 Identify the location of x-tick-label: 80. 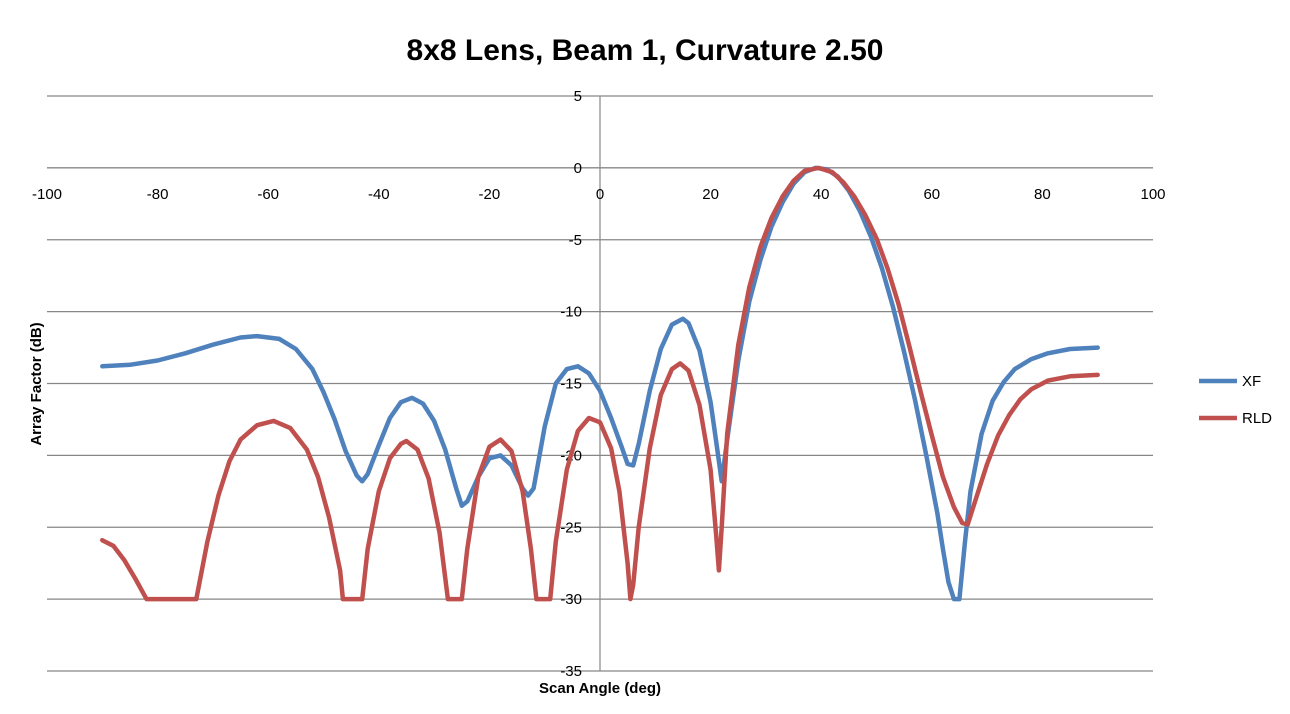
(1042, 194).